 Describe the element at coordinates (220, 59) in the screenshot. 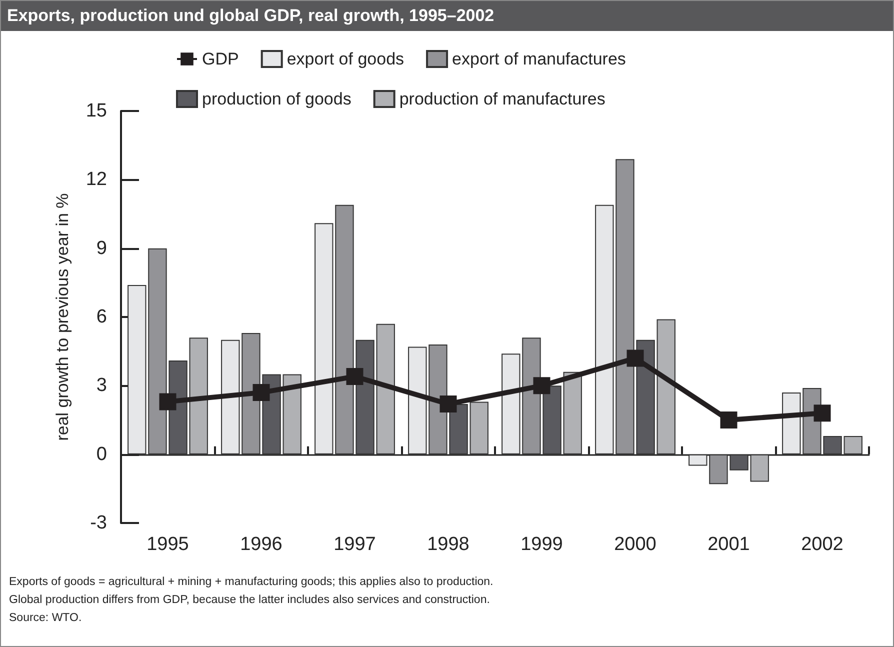

I see `legend-label: GDP` at that location.